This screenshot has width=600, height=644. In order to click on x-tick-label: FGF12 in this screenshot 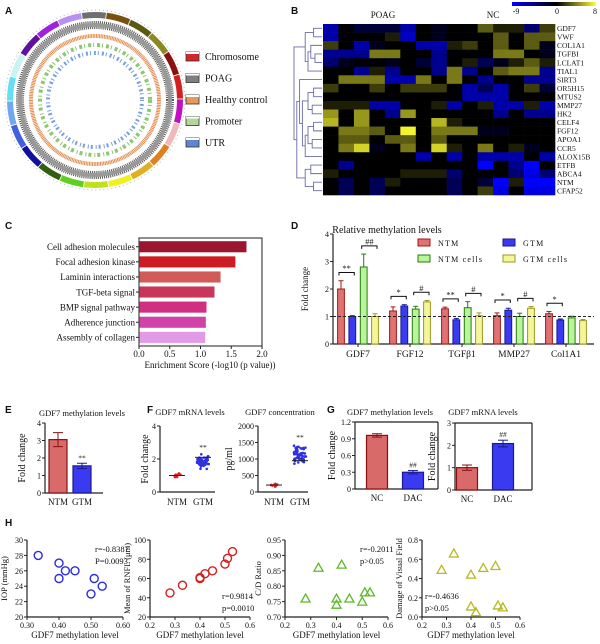, I will do `click(410, 355)`.